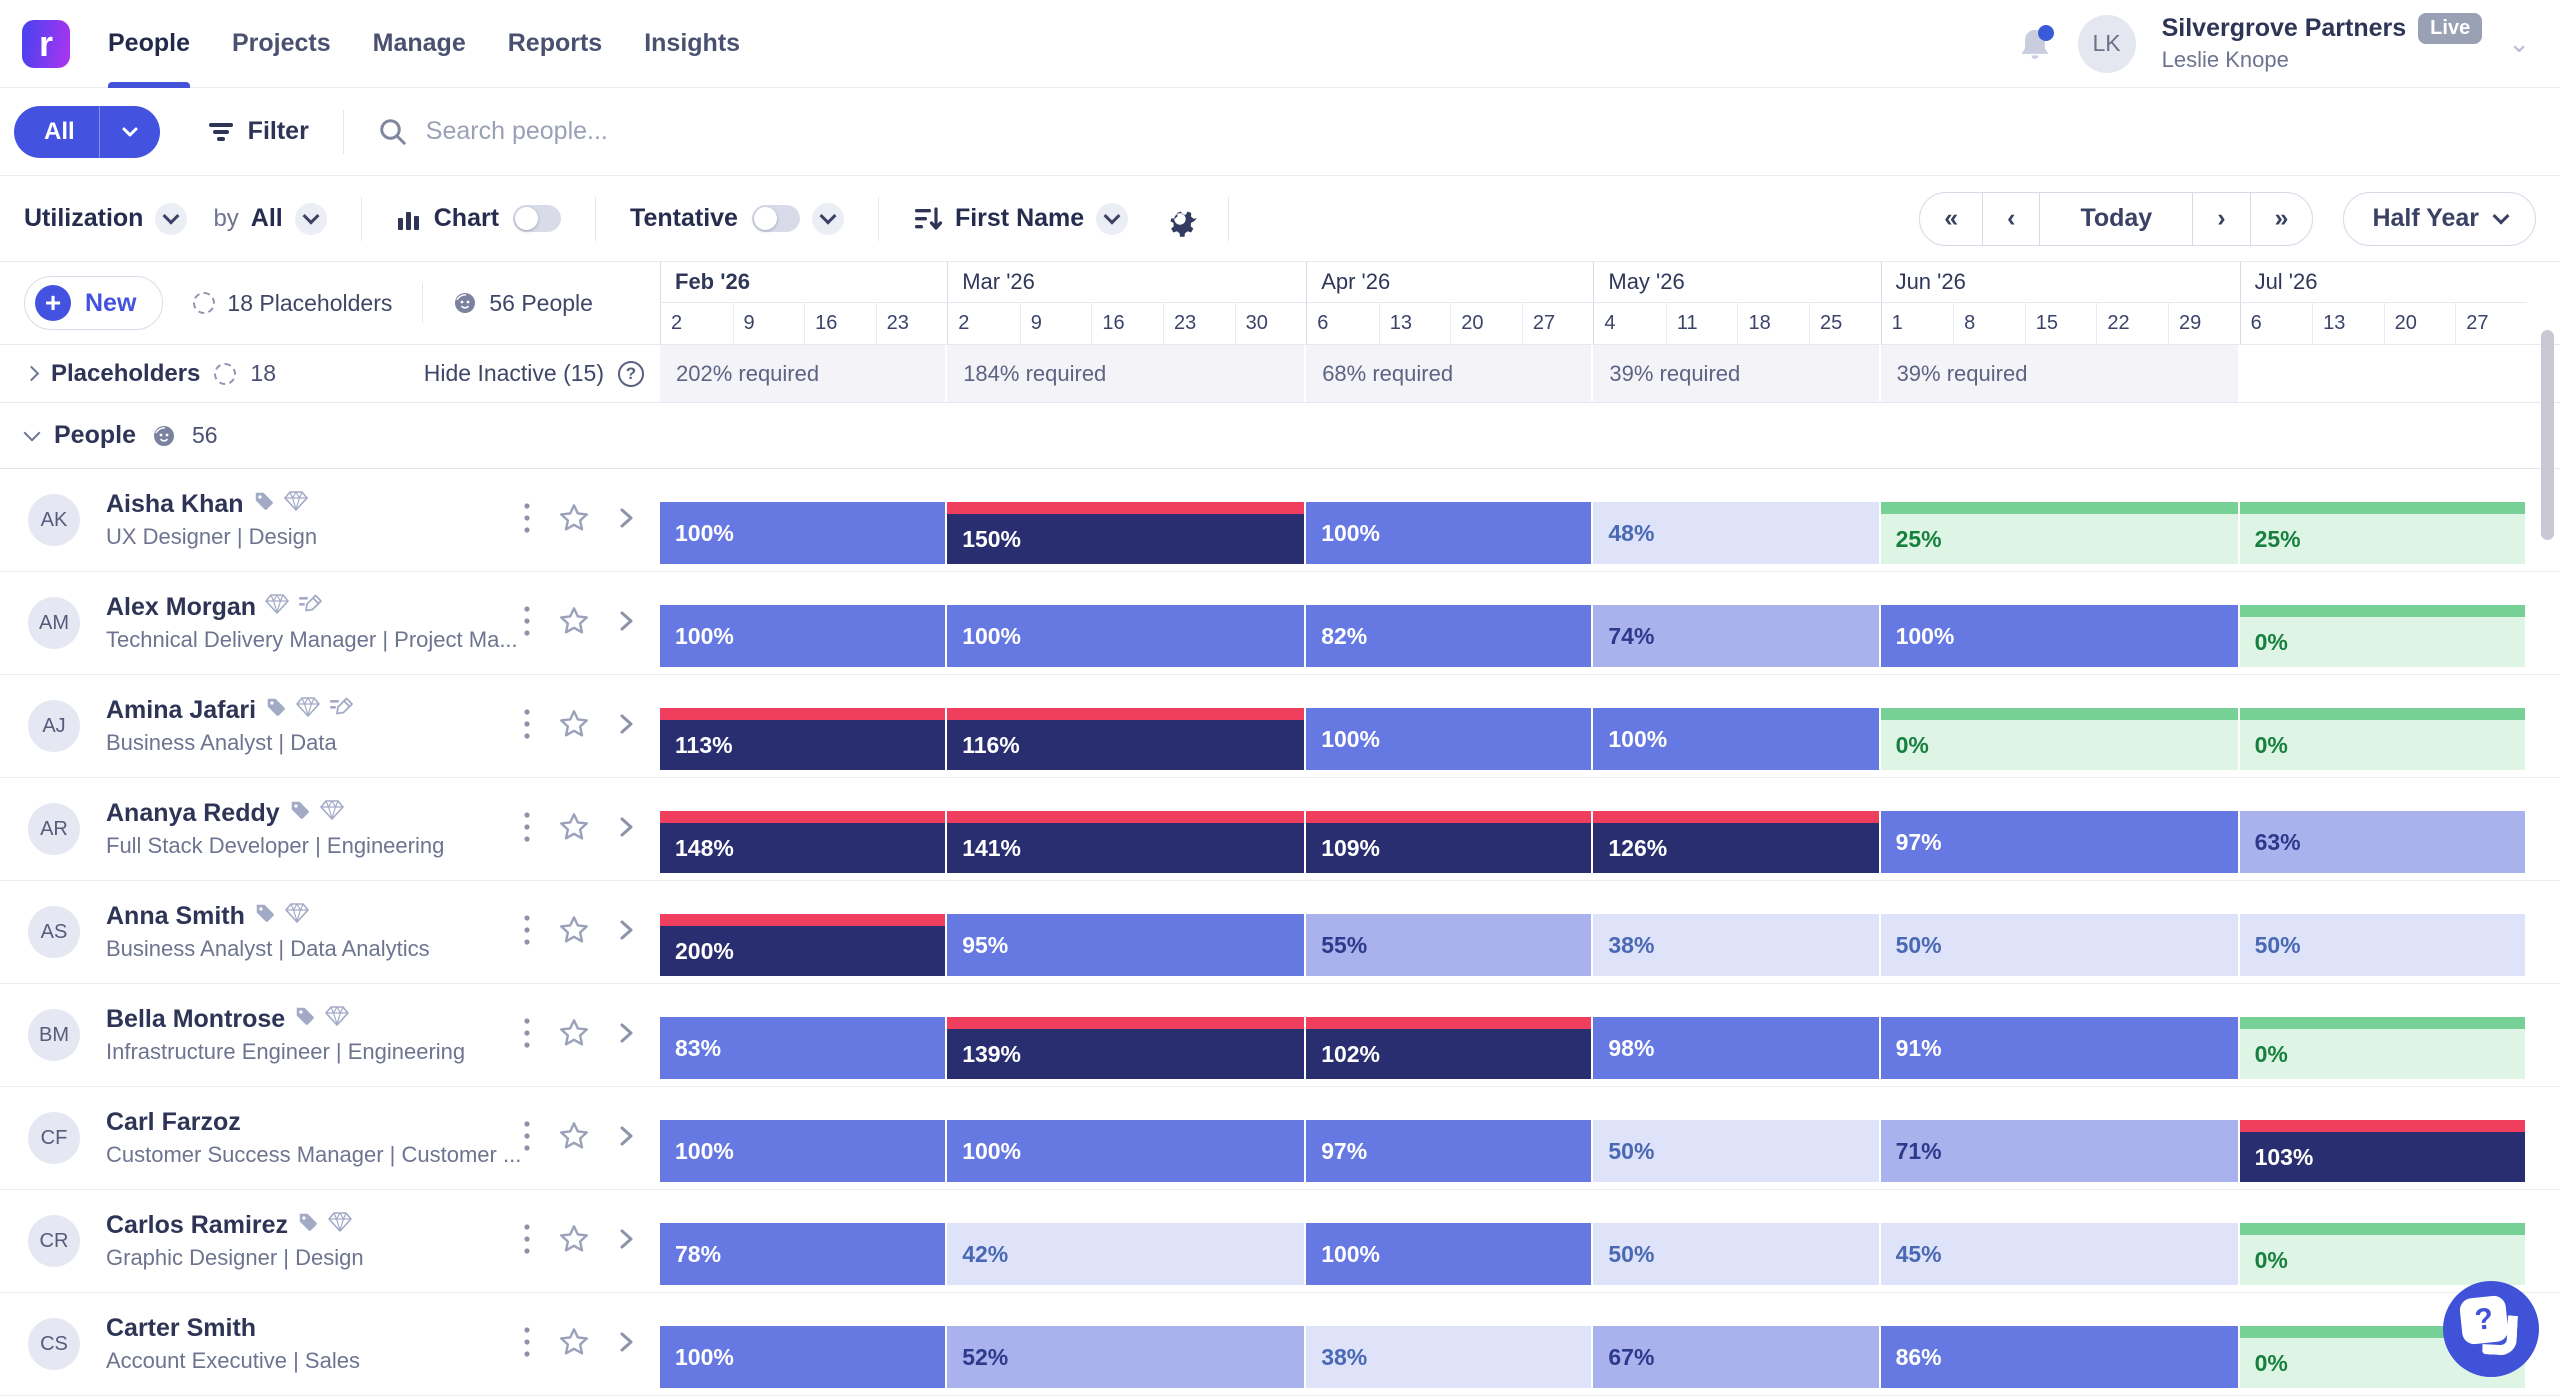  What do you see at coordinates (171, 218) in the screenshot?
I see `view-mode-chevron-down-icon` at bounding box center [171, 218].